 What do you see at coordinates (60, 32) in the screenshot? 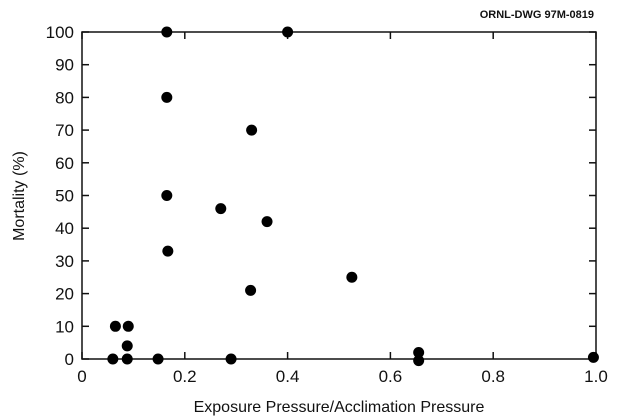
I see `y-tick-label: 100` at bounding box center [60, 32].